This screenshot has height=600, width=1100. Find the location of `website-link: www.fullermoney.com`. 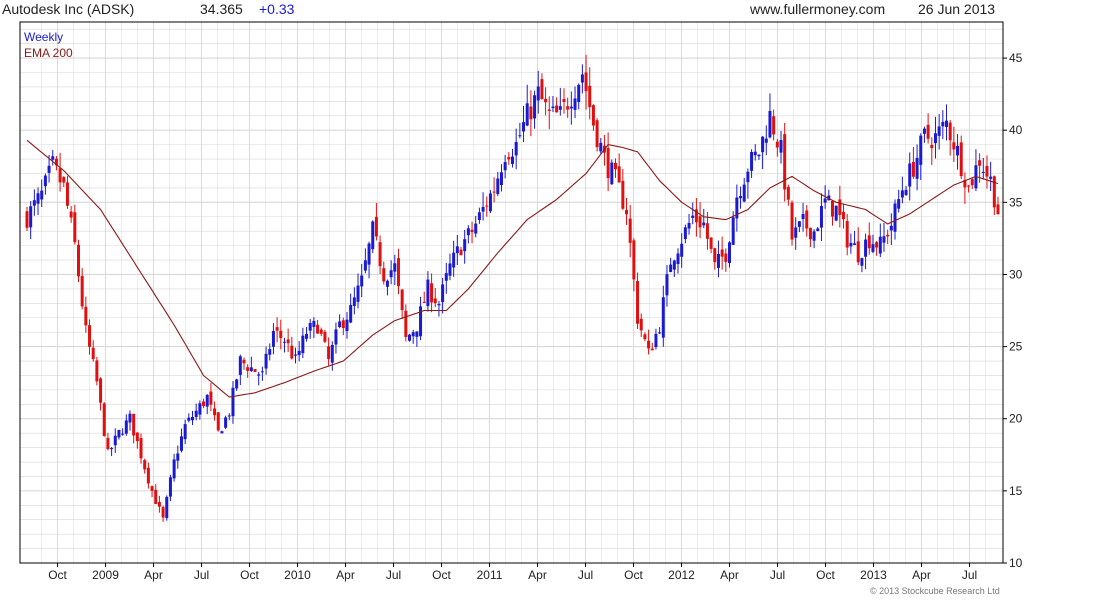

website-link: www.fullermoney.com is located at coordinates (818, 9).